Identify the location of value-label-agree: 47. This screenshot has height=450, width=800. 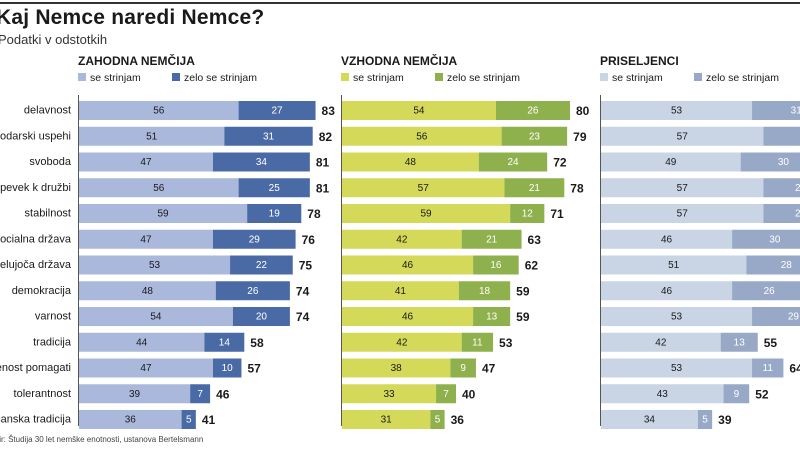
(146, 239).